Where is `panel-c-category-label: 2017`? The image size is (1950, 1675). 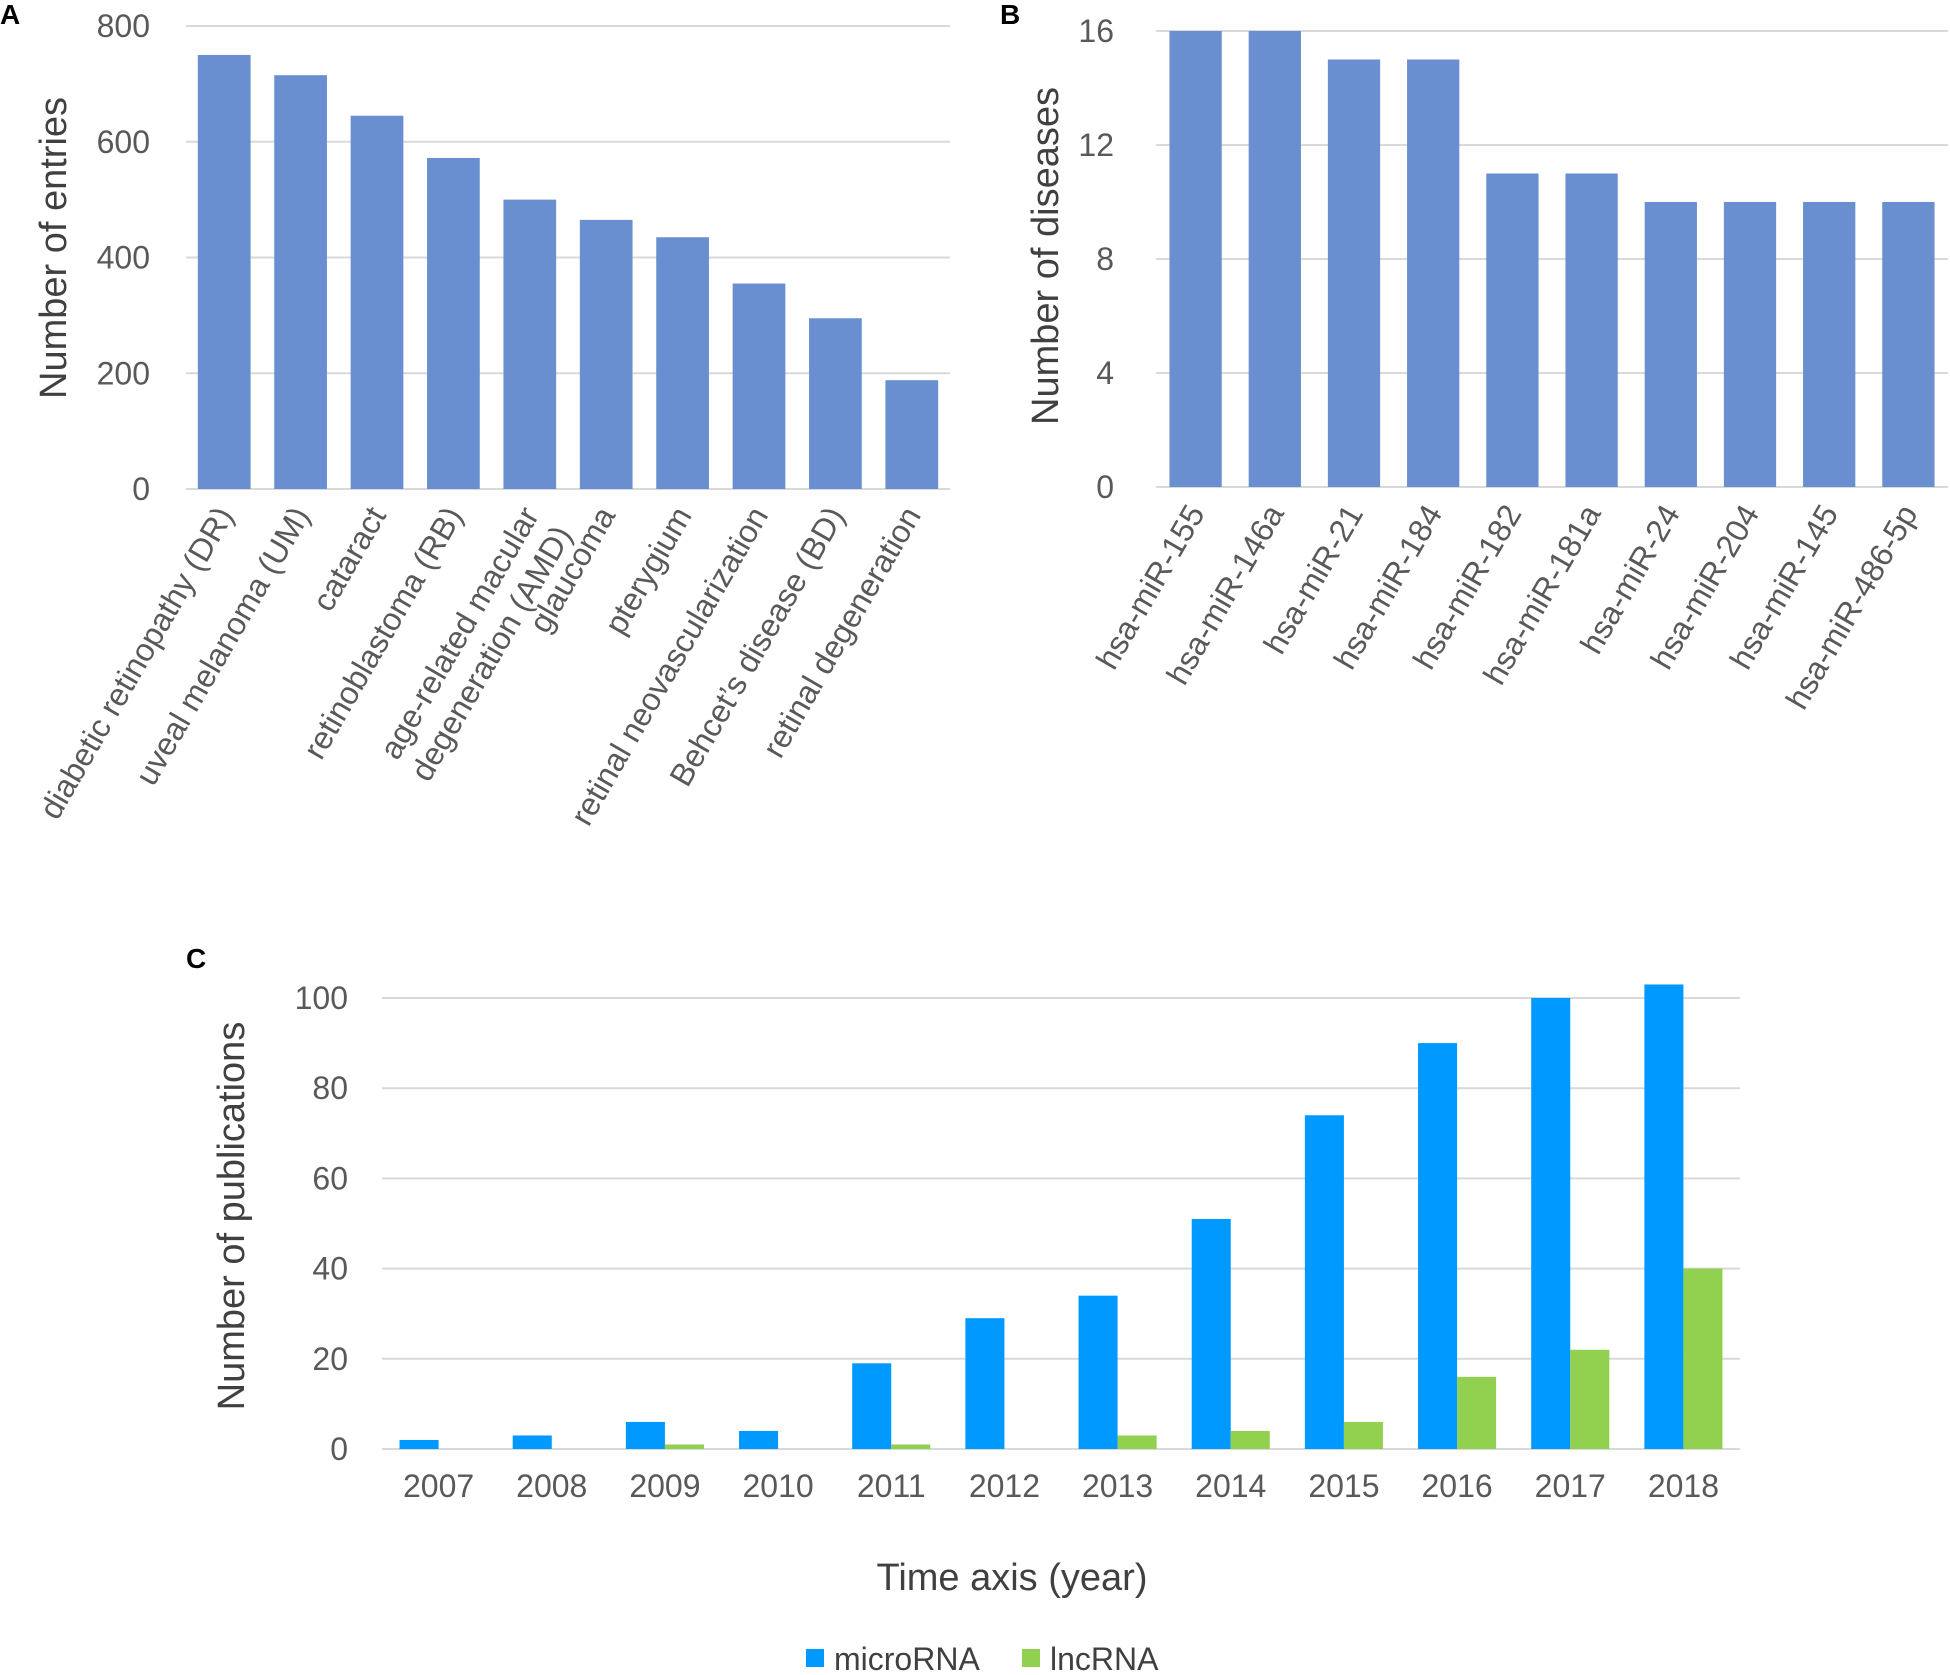
panel-c-category-label: 2017 is located at coordinates (1570, 1486).